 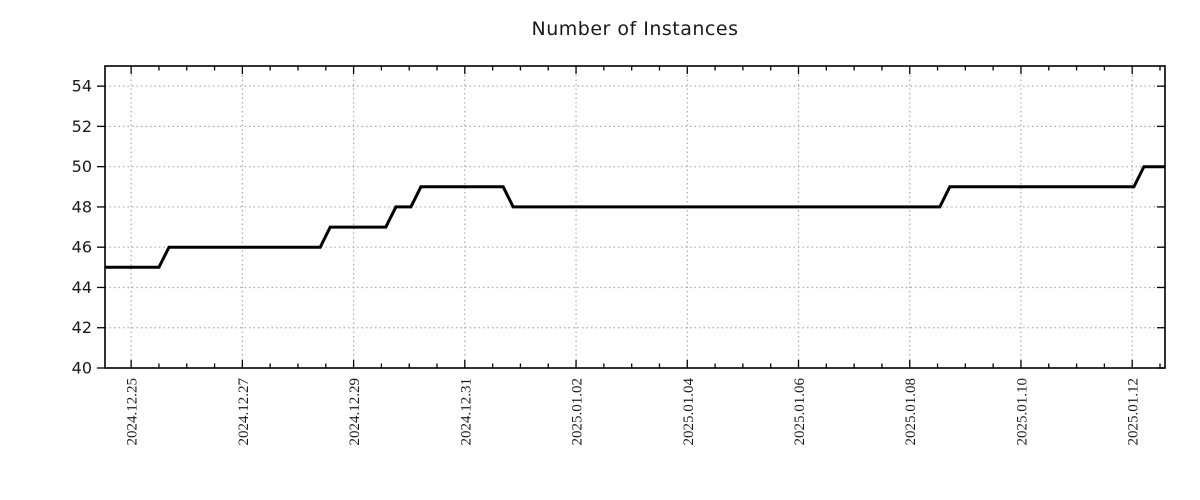 I want to click on x-tick-label: 2024.12.27, so click(x=244, y=412).